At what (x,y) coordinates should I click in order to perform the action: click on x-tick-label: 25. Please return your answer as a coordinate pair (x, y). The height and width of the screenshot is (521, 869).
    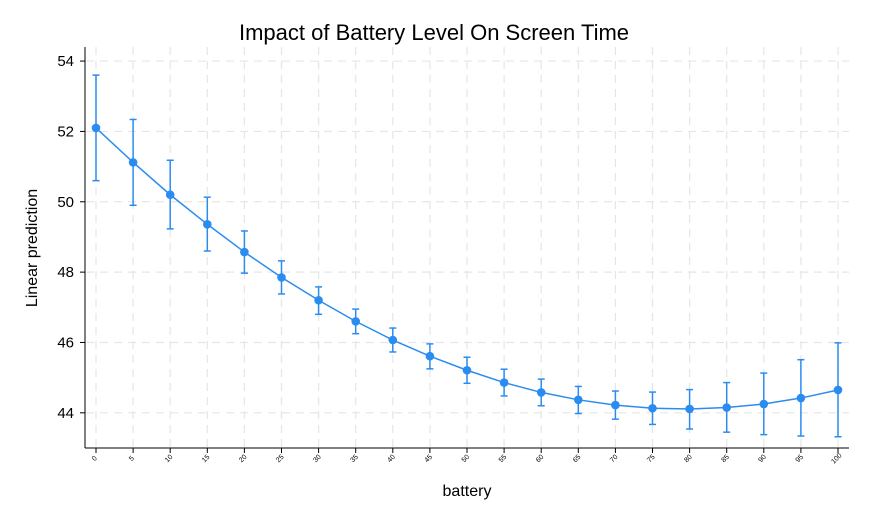
    Looking at the image, I should click on (280, 459).